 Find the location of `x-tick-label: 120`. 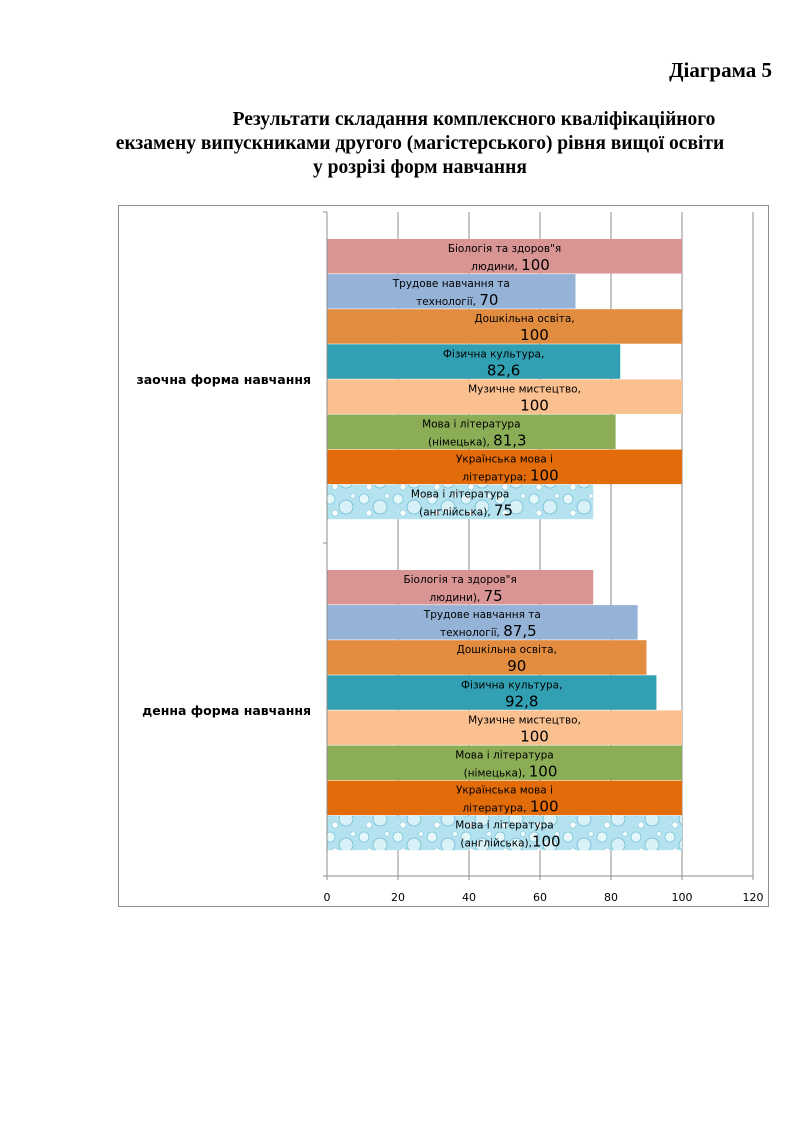

x-tick-label: 120 is located at coordinates (753, 897).